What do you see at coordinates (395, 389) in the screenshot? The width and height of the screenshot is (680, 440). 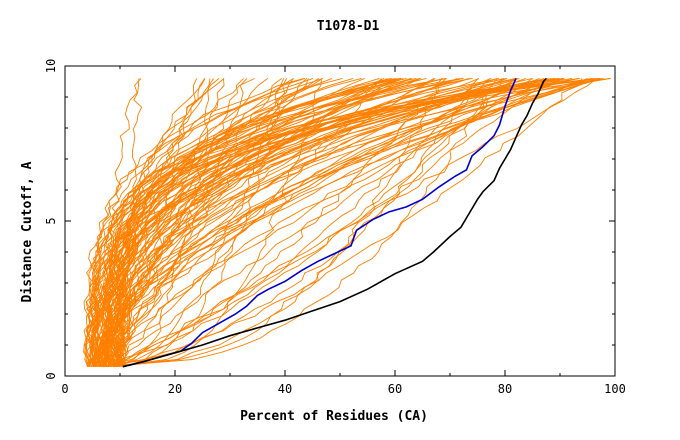 I see `x-tick-label: 60` at bounding box center [395, 389].